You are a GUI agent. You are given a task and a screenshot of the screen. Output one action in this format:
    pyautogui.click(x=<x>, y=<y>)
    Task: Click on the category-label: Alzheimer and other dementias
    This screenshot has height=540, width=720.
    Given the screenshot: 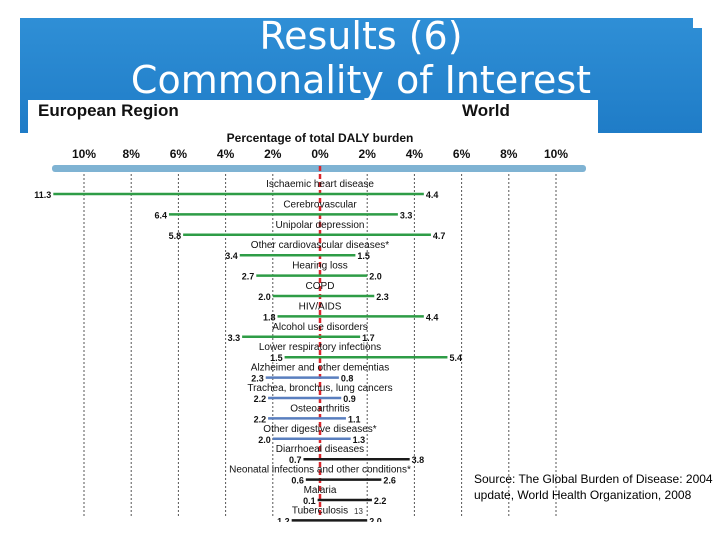 What is the action you would take?
    pyautogui.click(x=320, y=368)
    